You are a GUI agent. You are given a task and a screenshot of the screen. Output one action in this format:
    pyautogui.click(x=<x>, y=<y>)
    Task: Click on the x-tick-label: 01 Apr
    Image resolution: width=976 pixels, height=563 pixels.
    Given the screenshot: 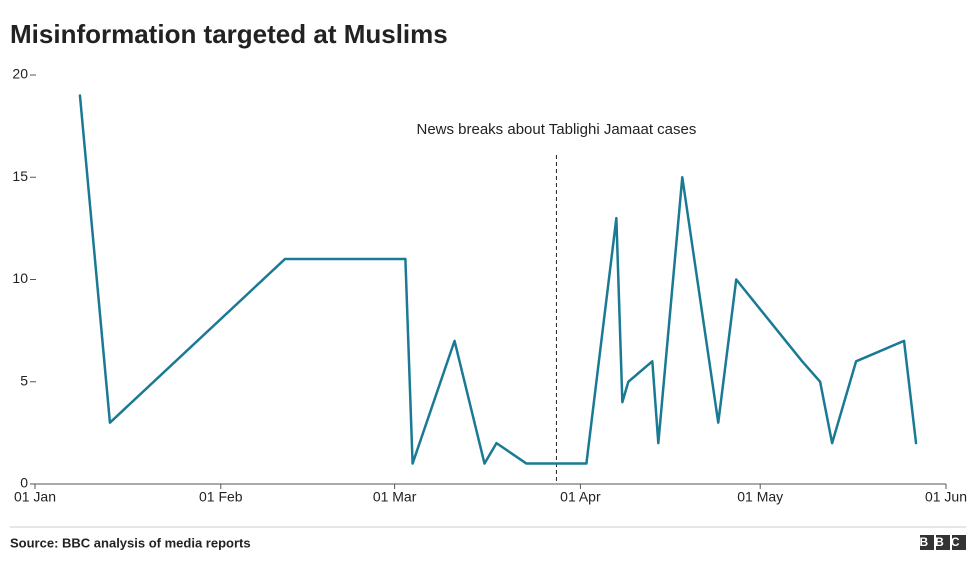 What is the action you would take?
    pyautogui.click(x=580, y=497)
    